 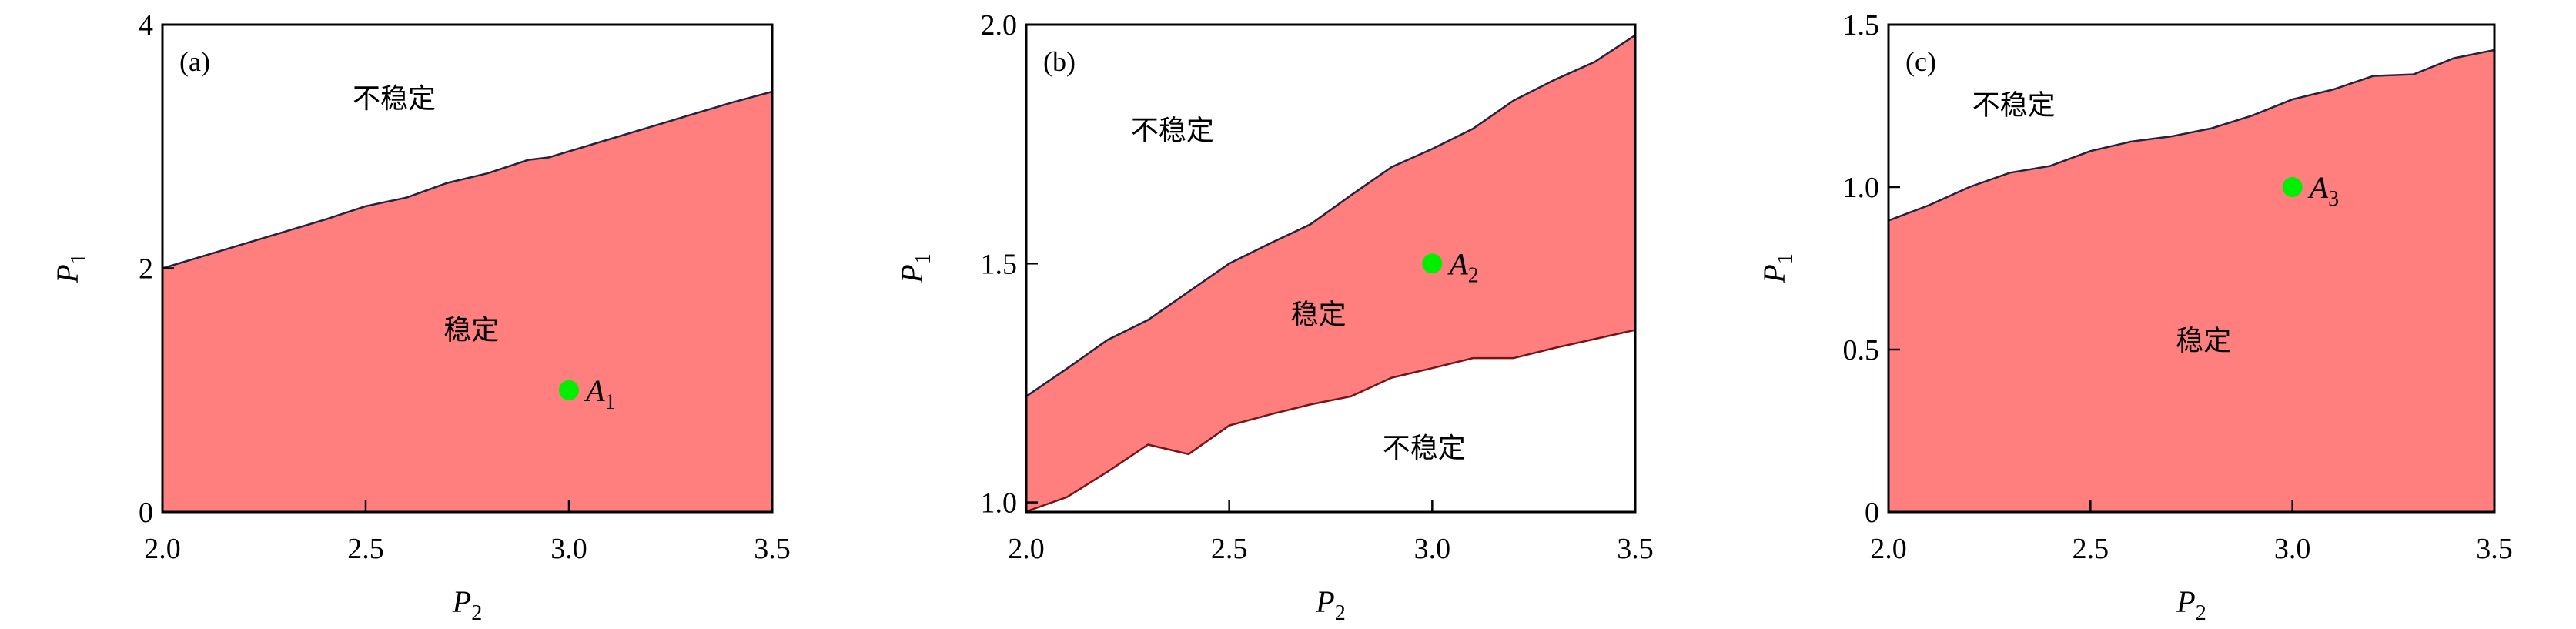 I want to click on panel-label: (c), so click(x=1920, y=61).